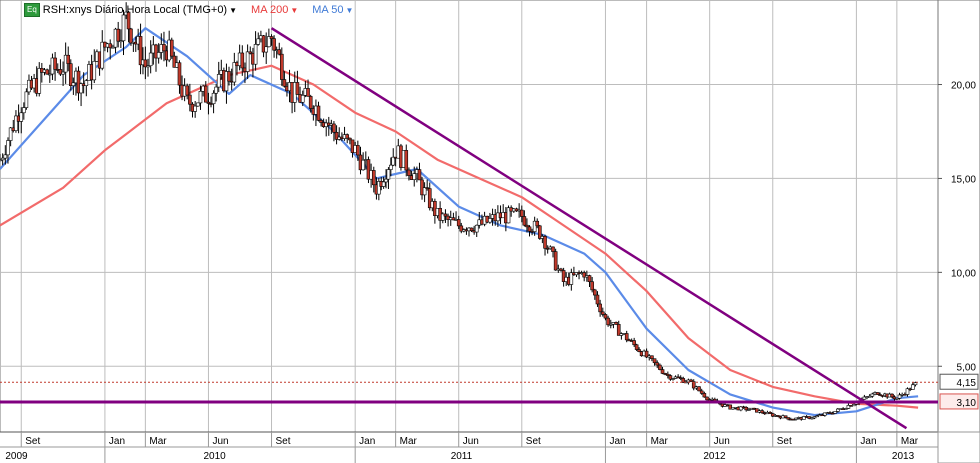 Image resolution: width=980 pixels, height=463 pixels. Describe the element at coordinates (963, 273) in the screenshot. I see `y-tick-label: 10,00` at that location.